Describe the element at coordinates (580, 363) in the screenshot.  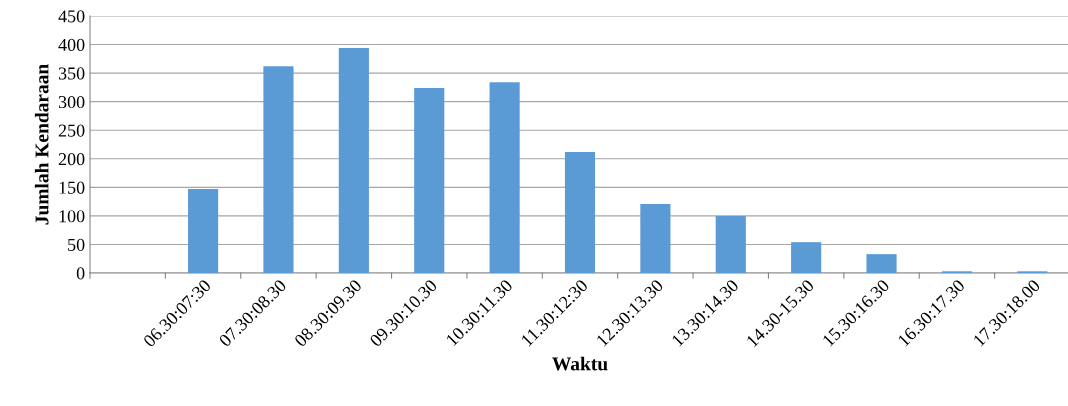
I see `x-axis-title: Waktu` at that location.